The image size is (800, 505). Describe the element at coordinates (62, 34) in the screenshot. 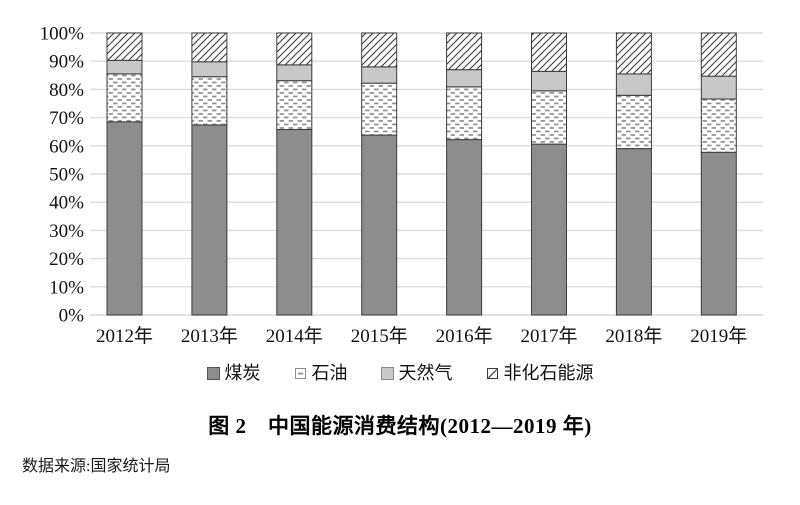

I see `y-axis-tick-label: 100%` at that location.